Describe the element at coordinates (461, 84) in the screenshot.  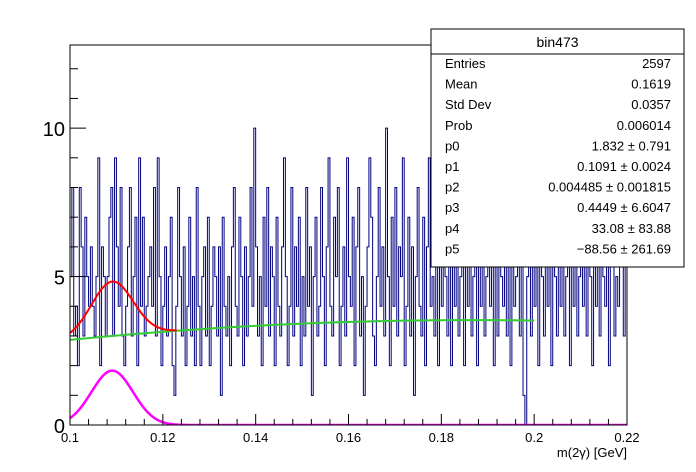
I see `stats-row-label: Mean` at that location.